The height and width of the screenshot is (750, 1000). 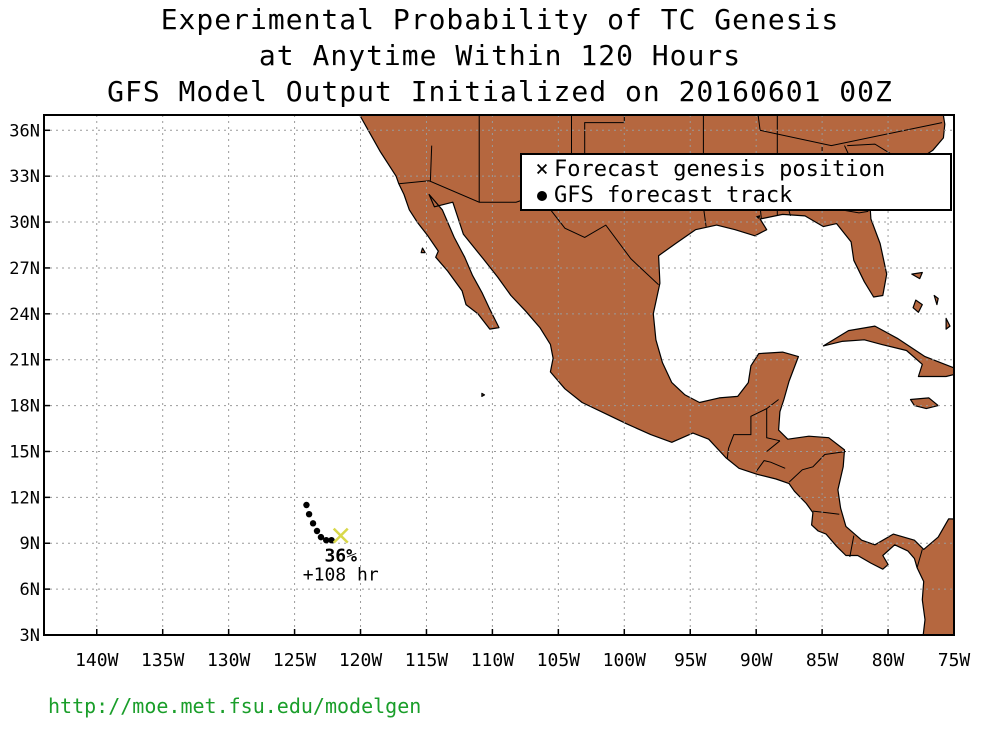 I want to click on lat-tick-label: 21N, so click(x=24, y=361).